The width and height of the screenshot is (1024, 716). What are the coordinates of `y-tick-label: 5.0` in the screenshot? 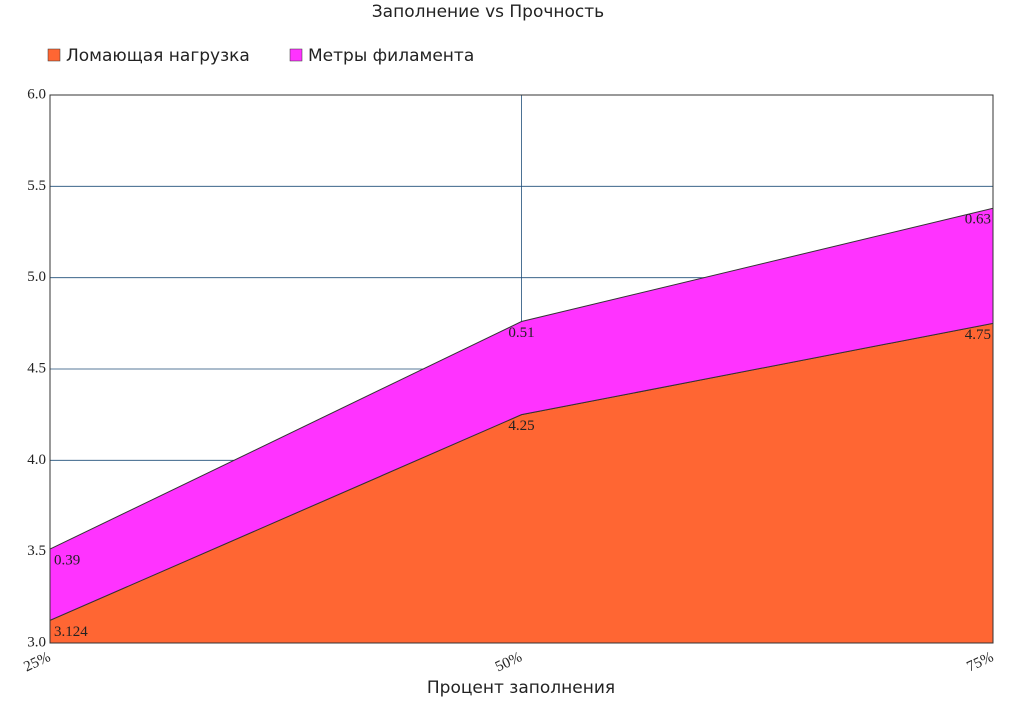 It's located at (36, 277).